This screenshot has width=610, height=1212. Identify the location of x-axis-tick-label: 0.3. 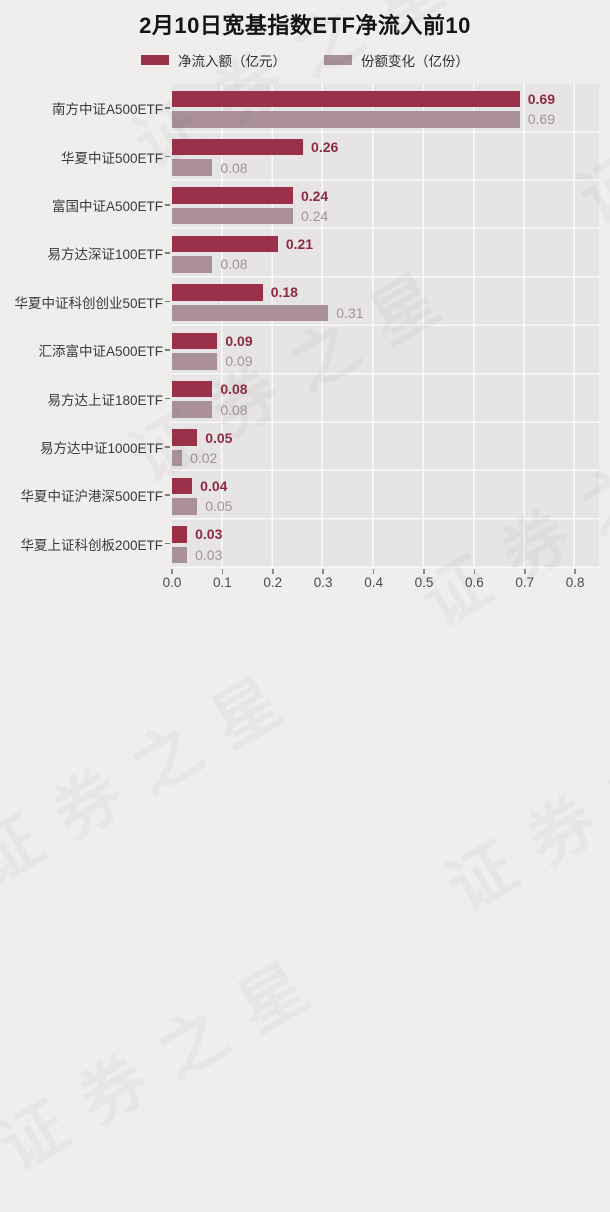
(323, 582).